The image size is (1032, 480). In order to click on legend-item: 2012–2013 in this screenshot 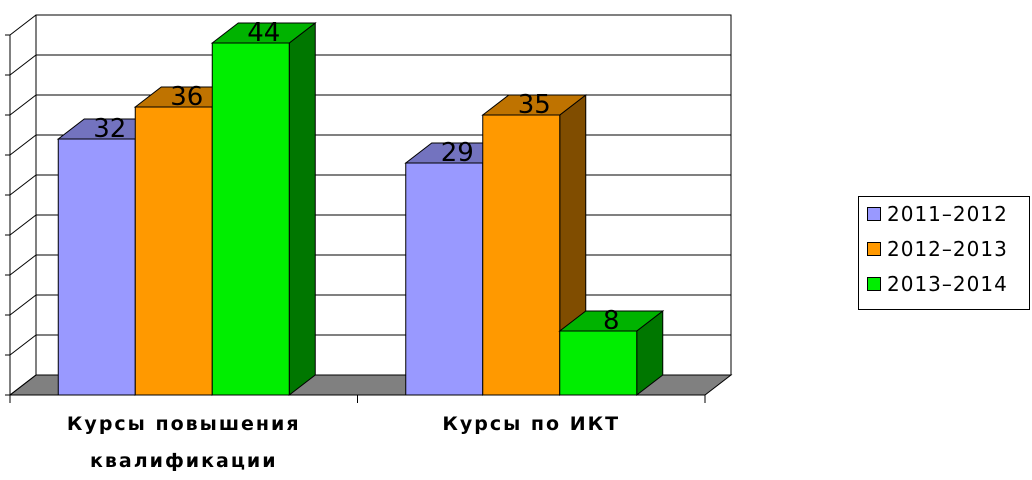, I will do `click(937, 249)`.